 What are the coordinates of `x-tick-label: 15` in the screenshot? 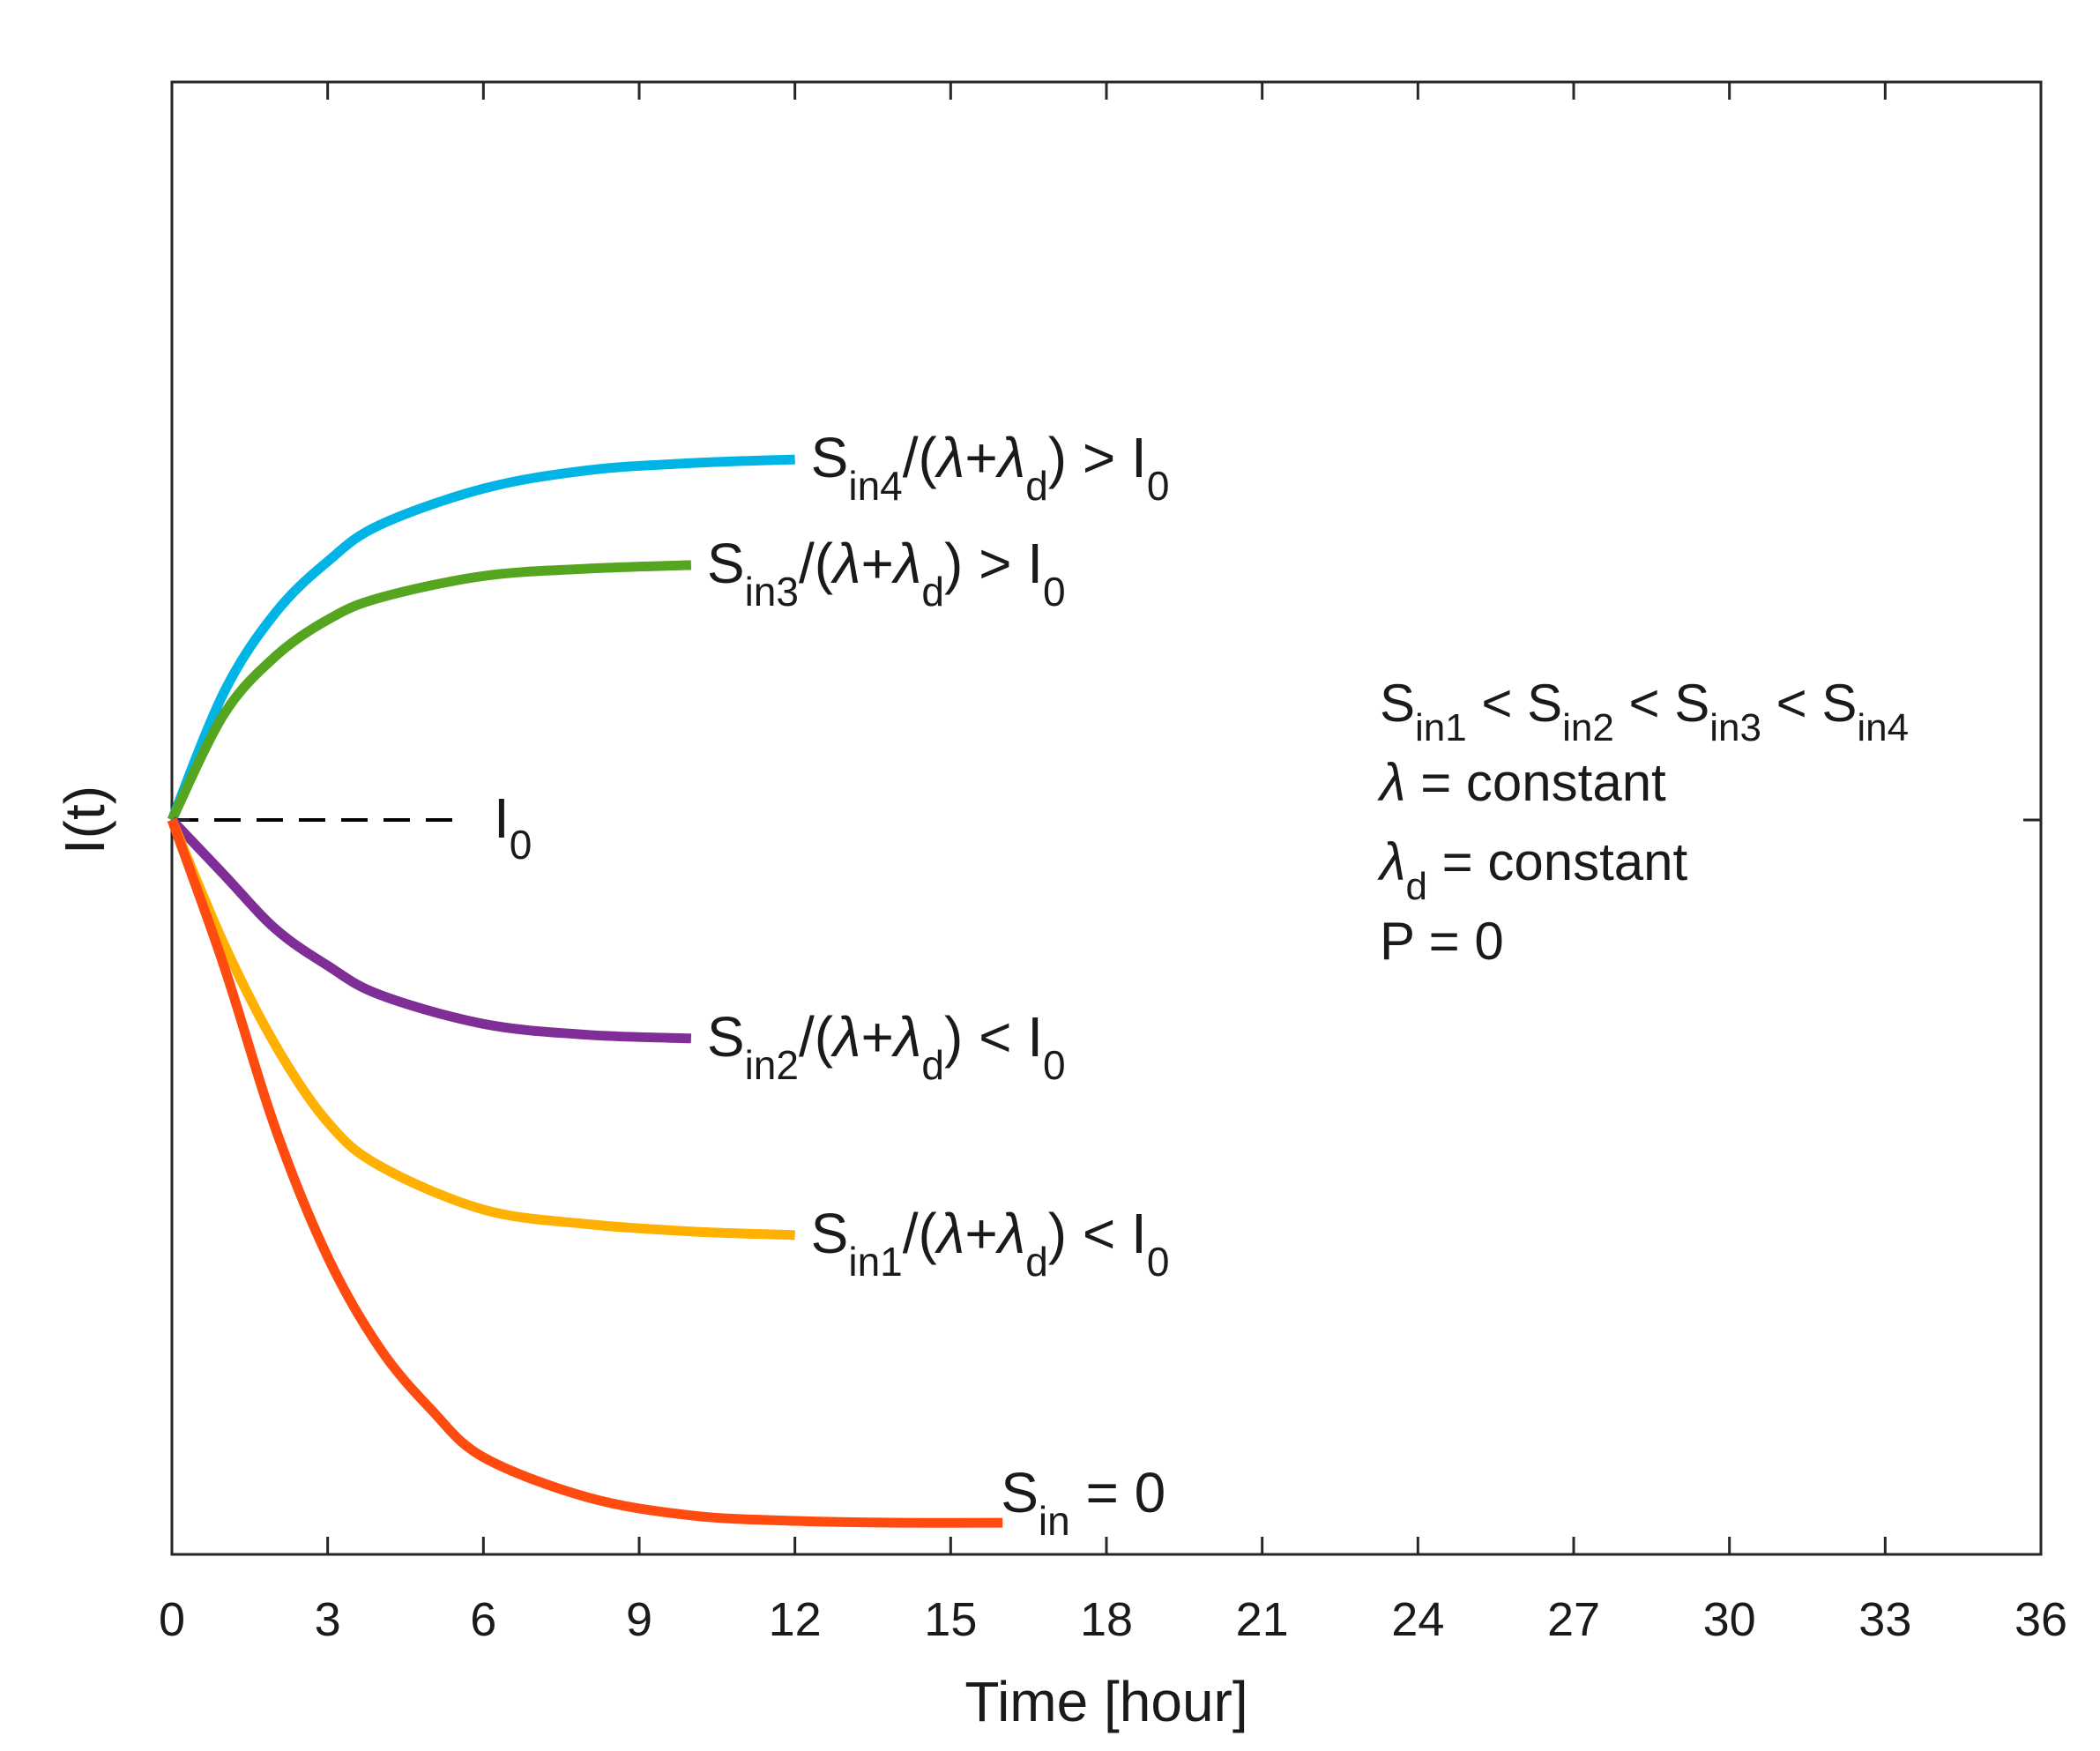 It's located at (951, 1619).